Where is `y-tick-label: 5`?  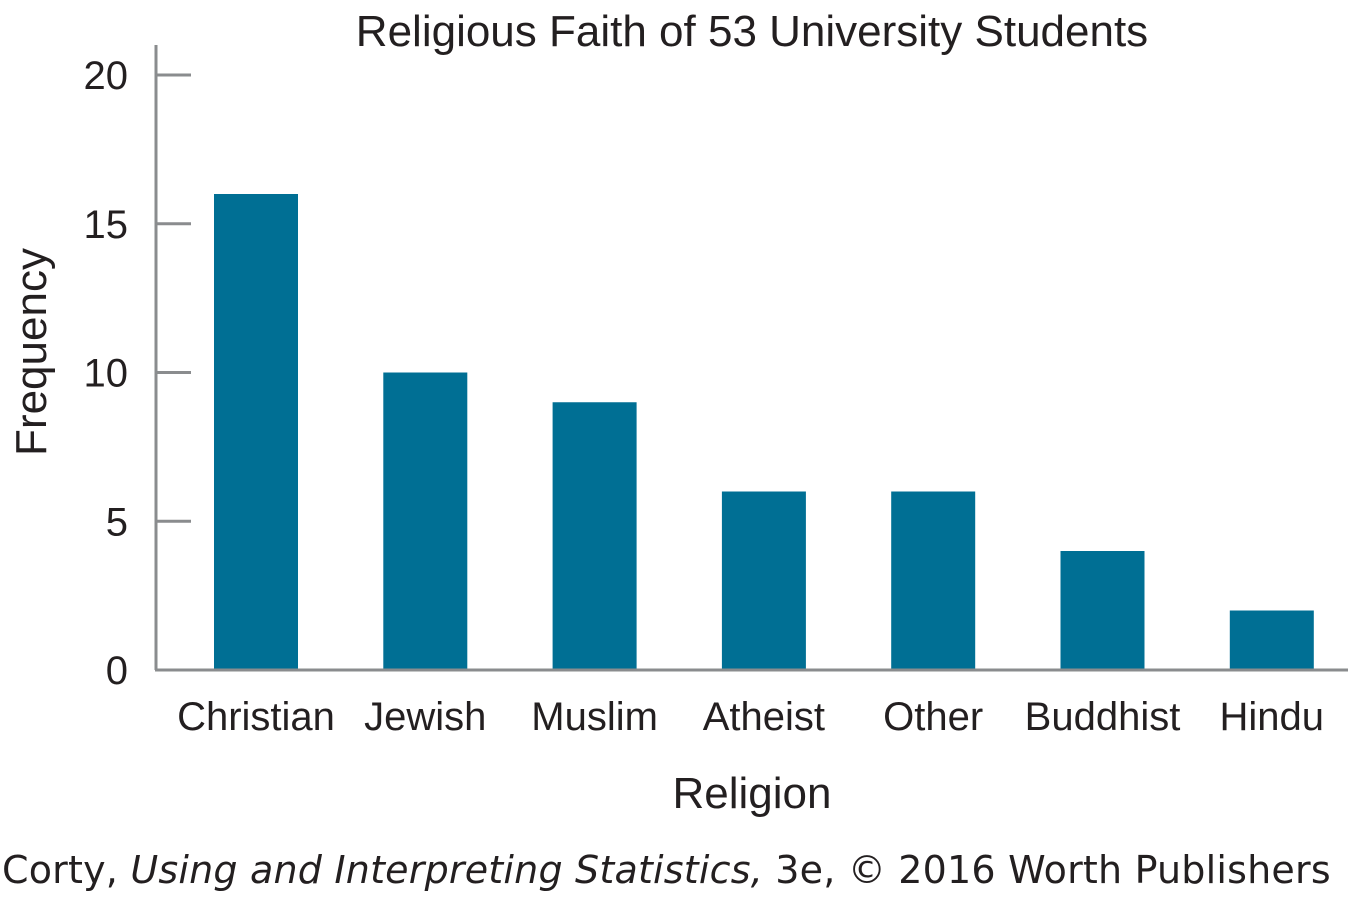 y-tick-label: 5 is located at coordinates (117, 522).